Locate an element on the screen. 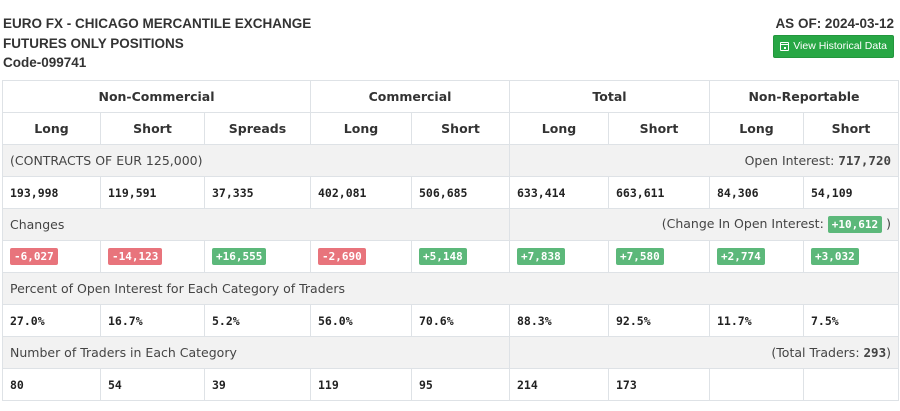 This screenshot has width=900, height=411. table-cell: 214 is located at coordinates (559, 384).